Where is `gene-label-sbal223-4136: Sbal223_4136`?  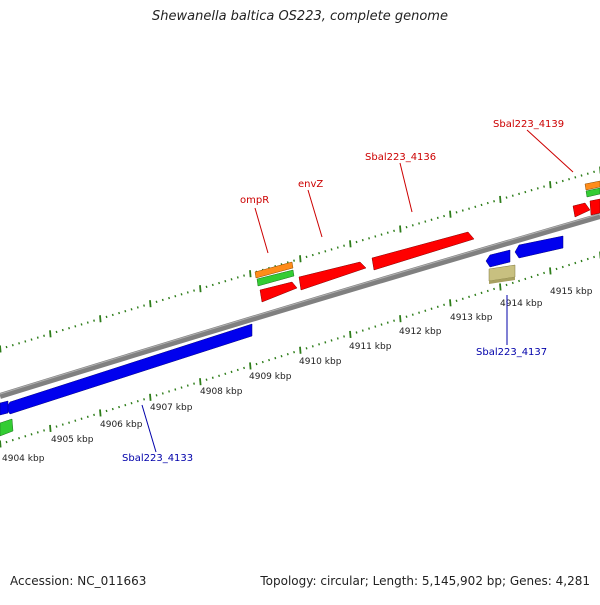 gene-label-sbal223-4136: Sbal223_4136 is located at coordinates (400, 157).